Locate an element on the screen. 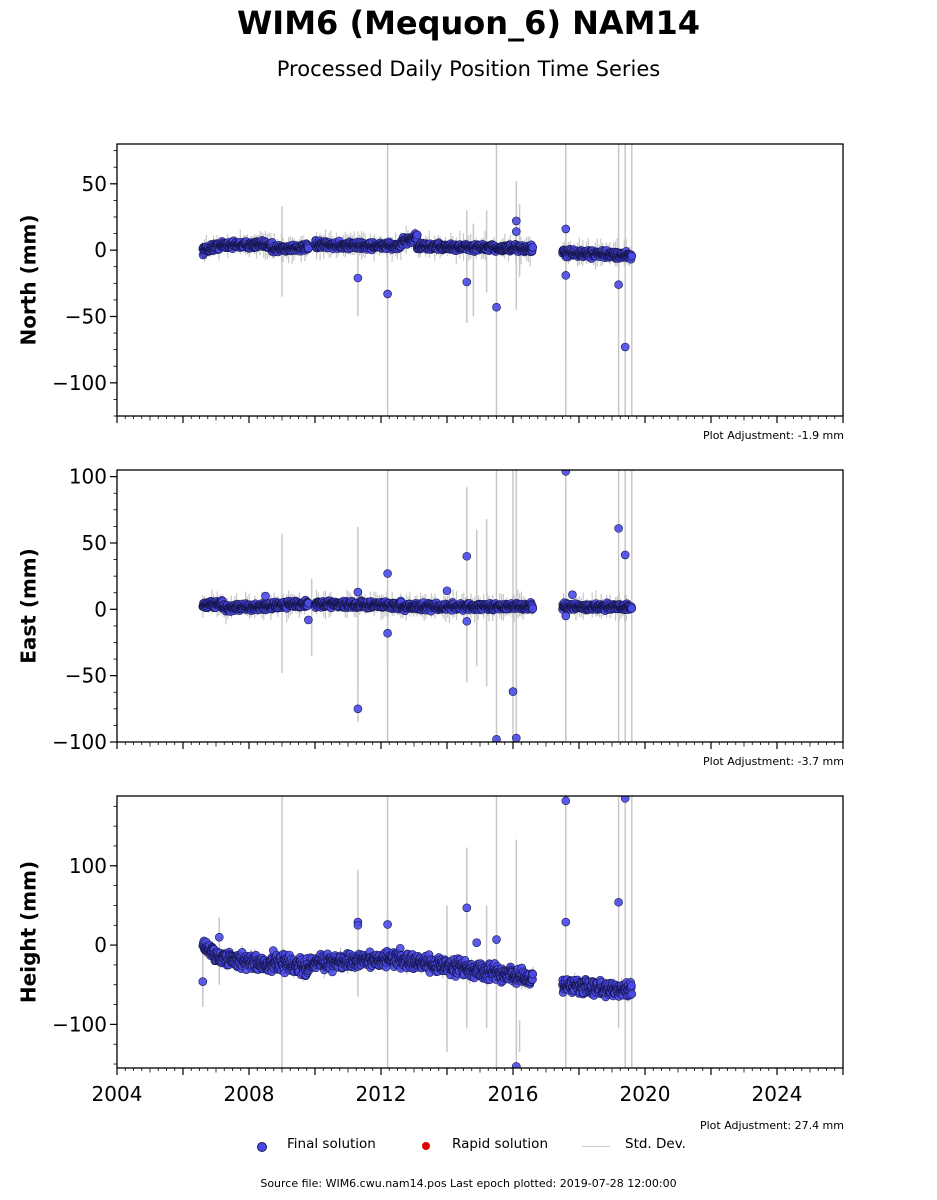 Image resolution: width=937 pixels, height=1200 pixels. y-axis-label: East (mm) is located at coordinates (29, 606).